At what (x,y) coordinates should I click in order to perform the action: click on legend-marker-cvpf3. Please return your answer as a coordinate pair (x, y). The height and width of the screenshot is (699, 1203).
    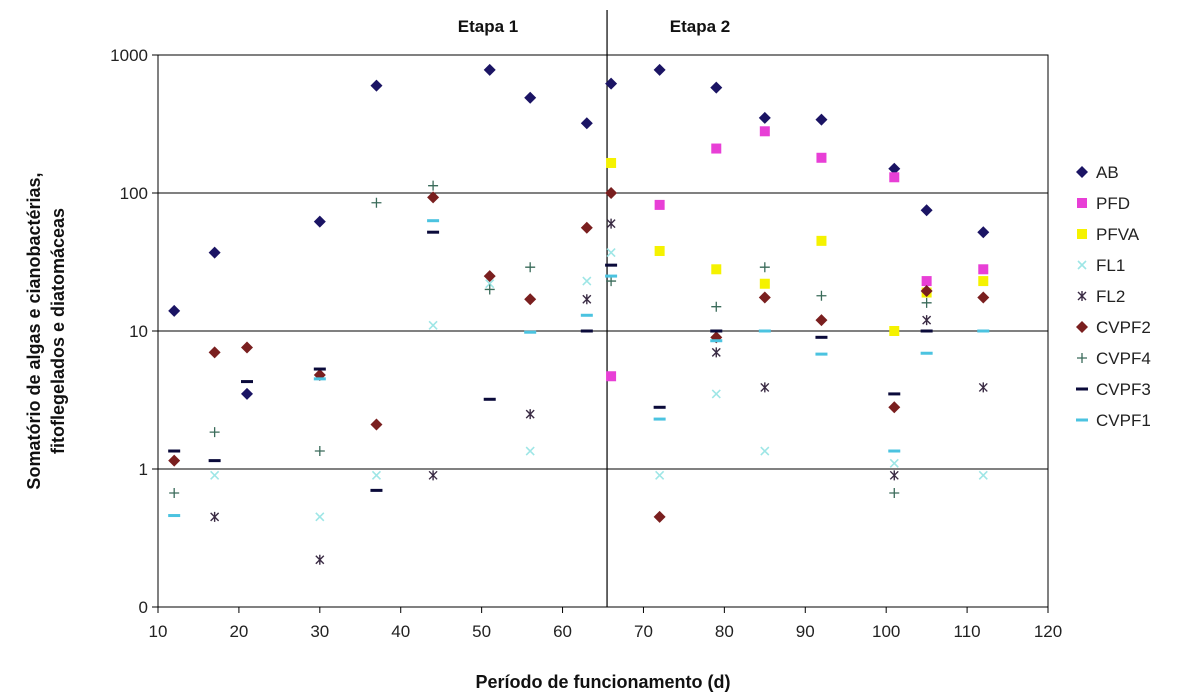
    Looking at the image, I should click on (1082, 389).